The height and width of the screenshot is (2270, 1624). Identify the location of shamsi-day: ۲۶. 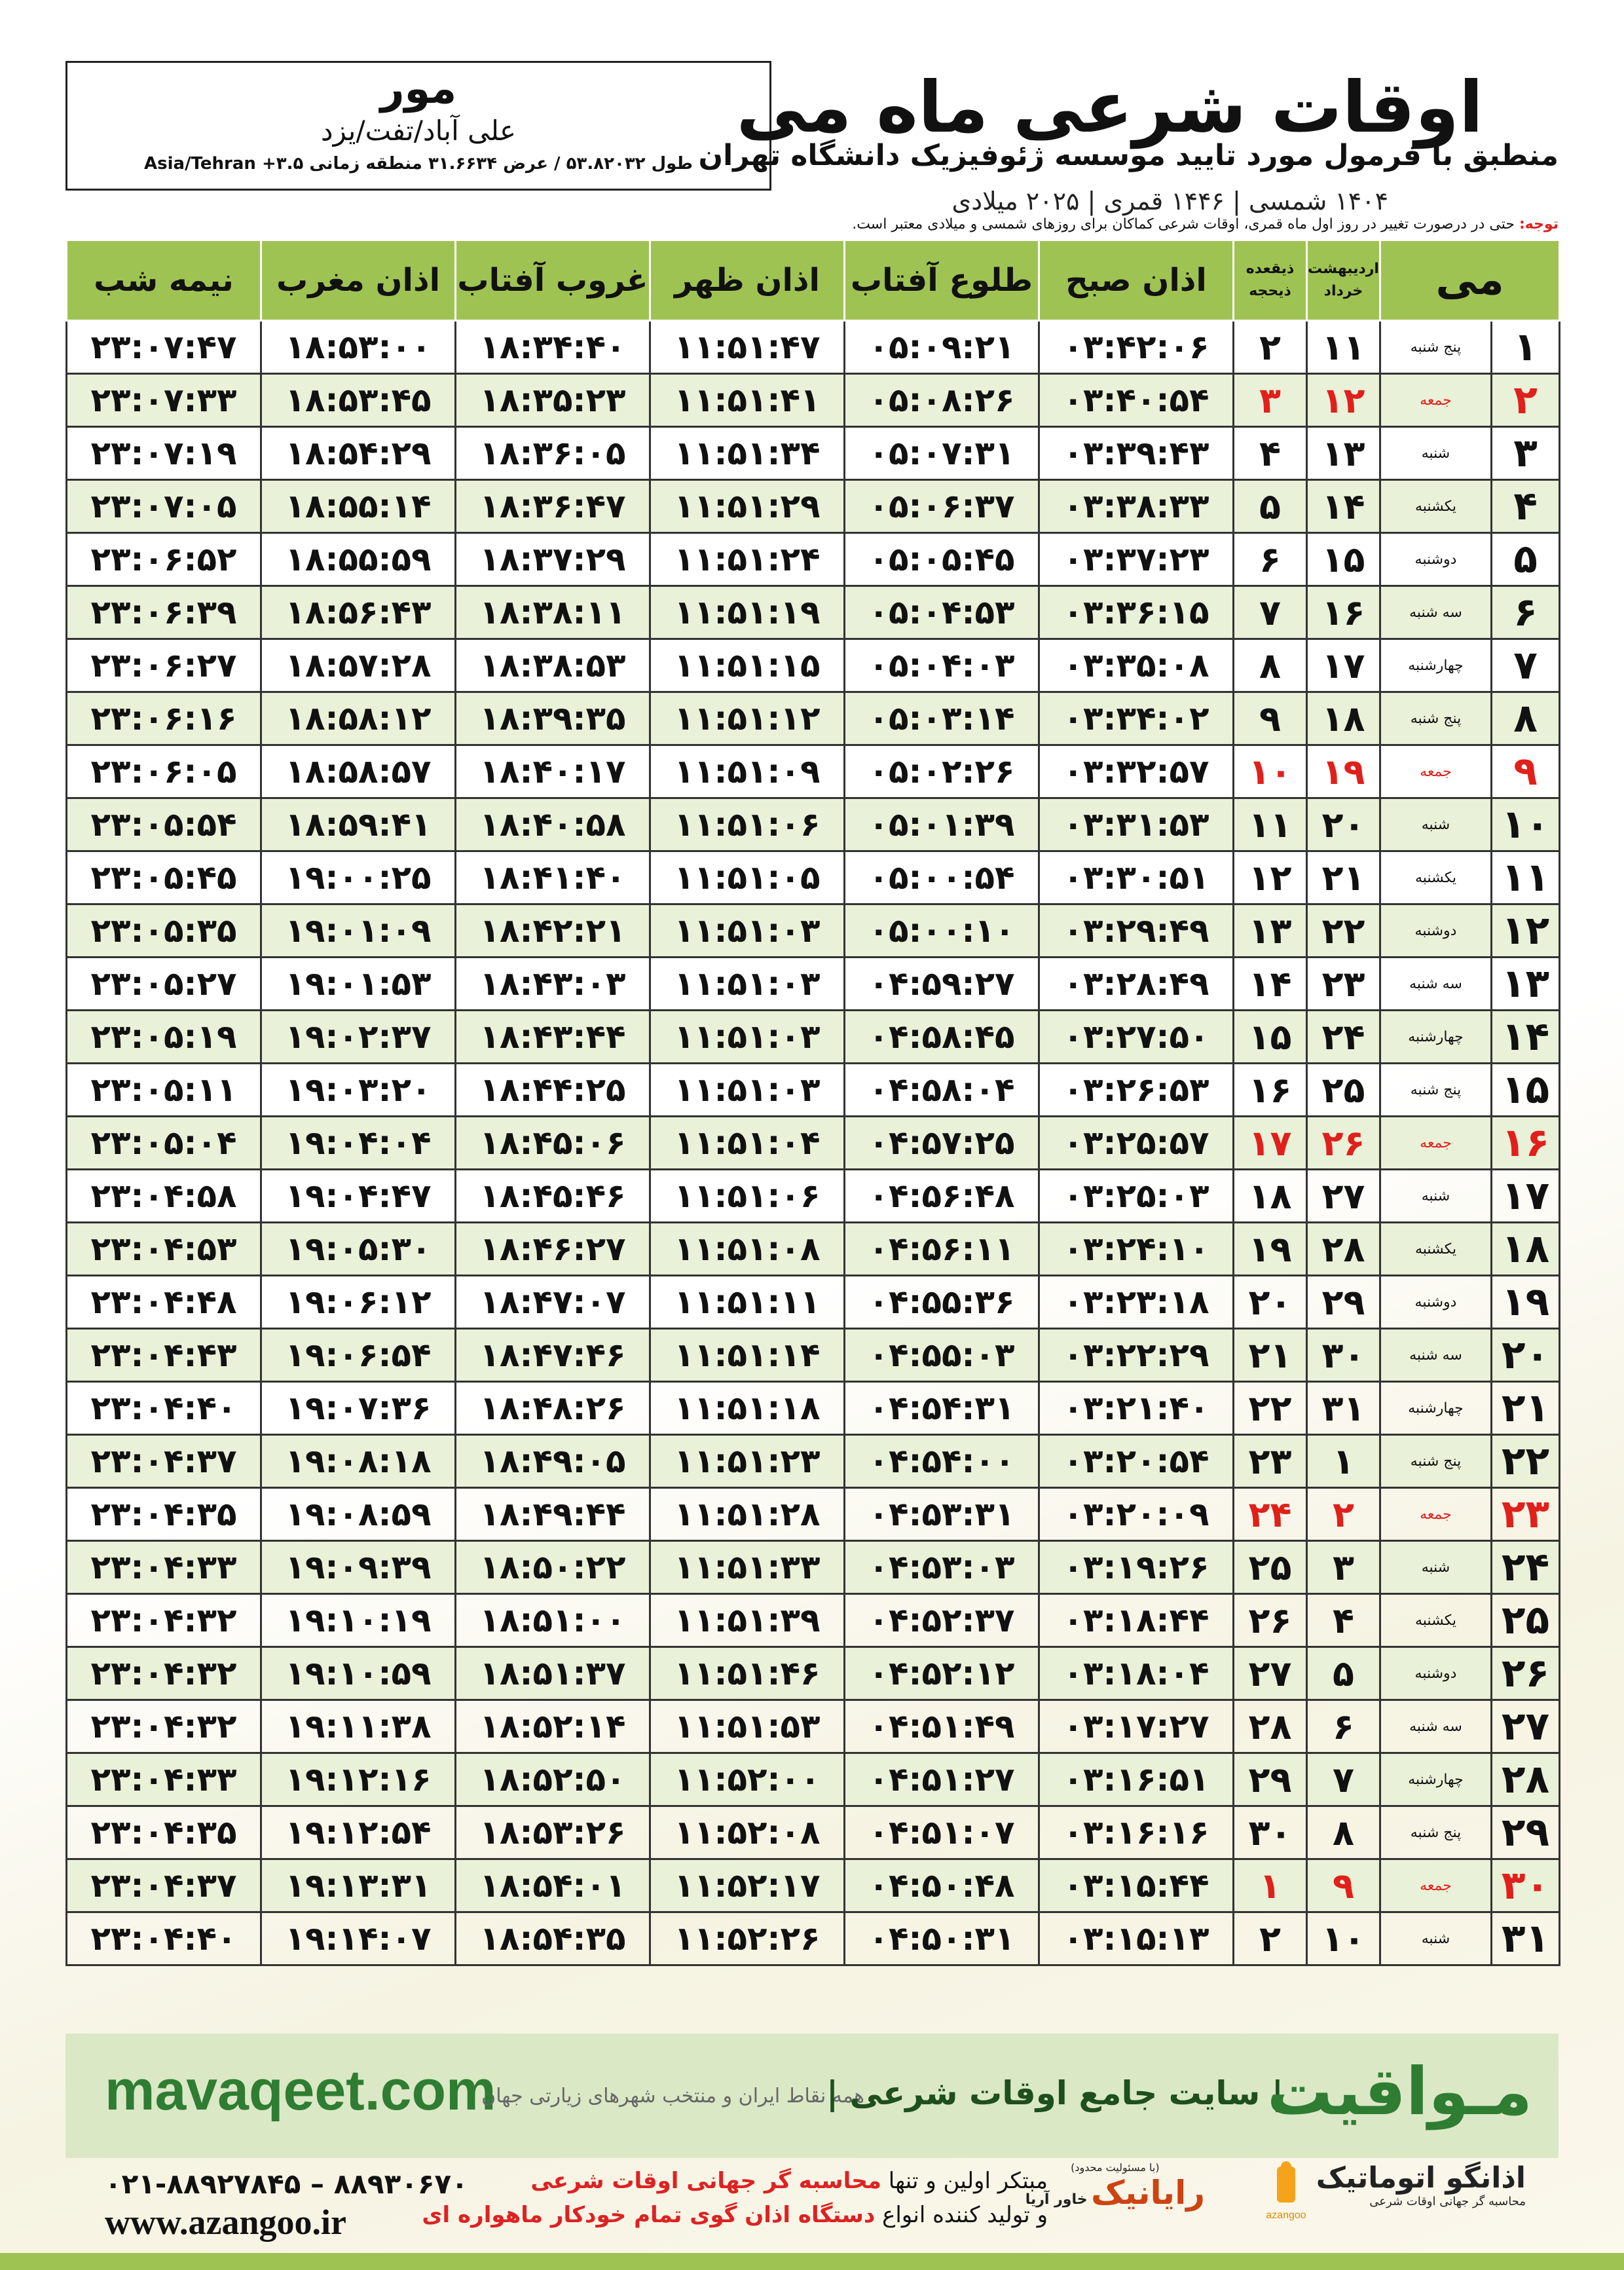
(1343, 1142).